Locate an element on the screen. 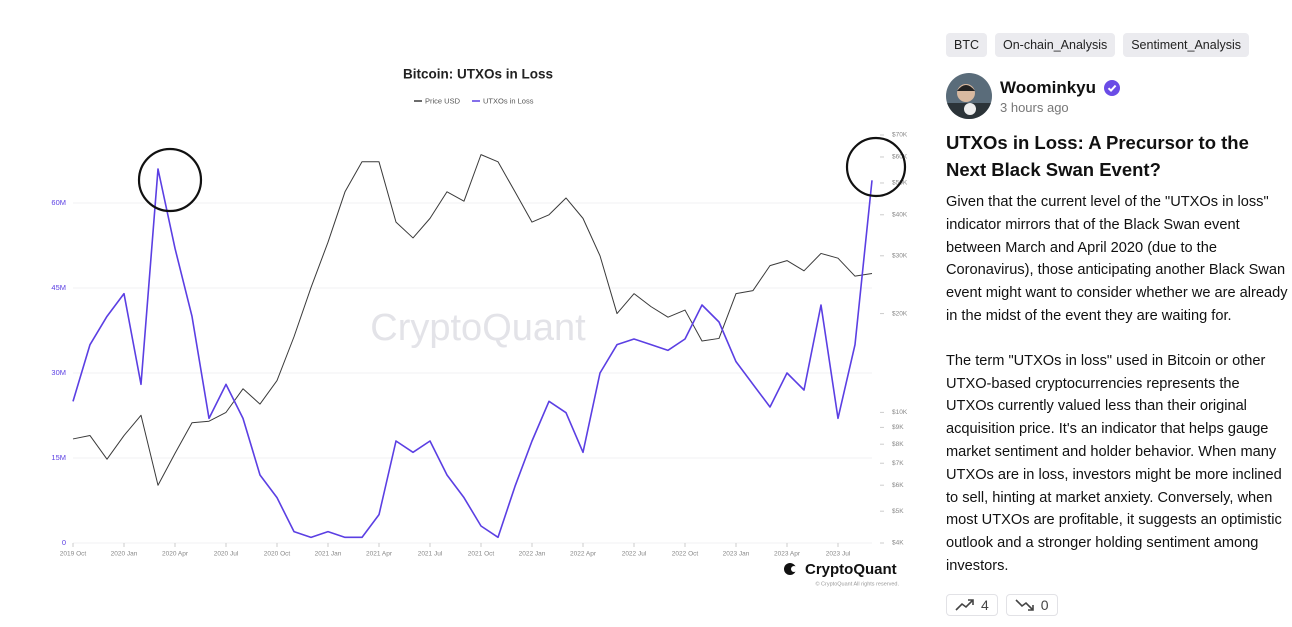 This screenshot has width=1292, height=627. x-tick-label: 2019 Oct is located at coordinates (73, 554).